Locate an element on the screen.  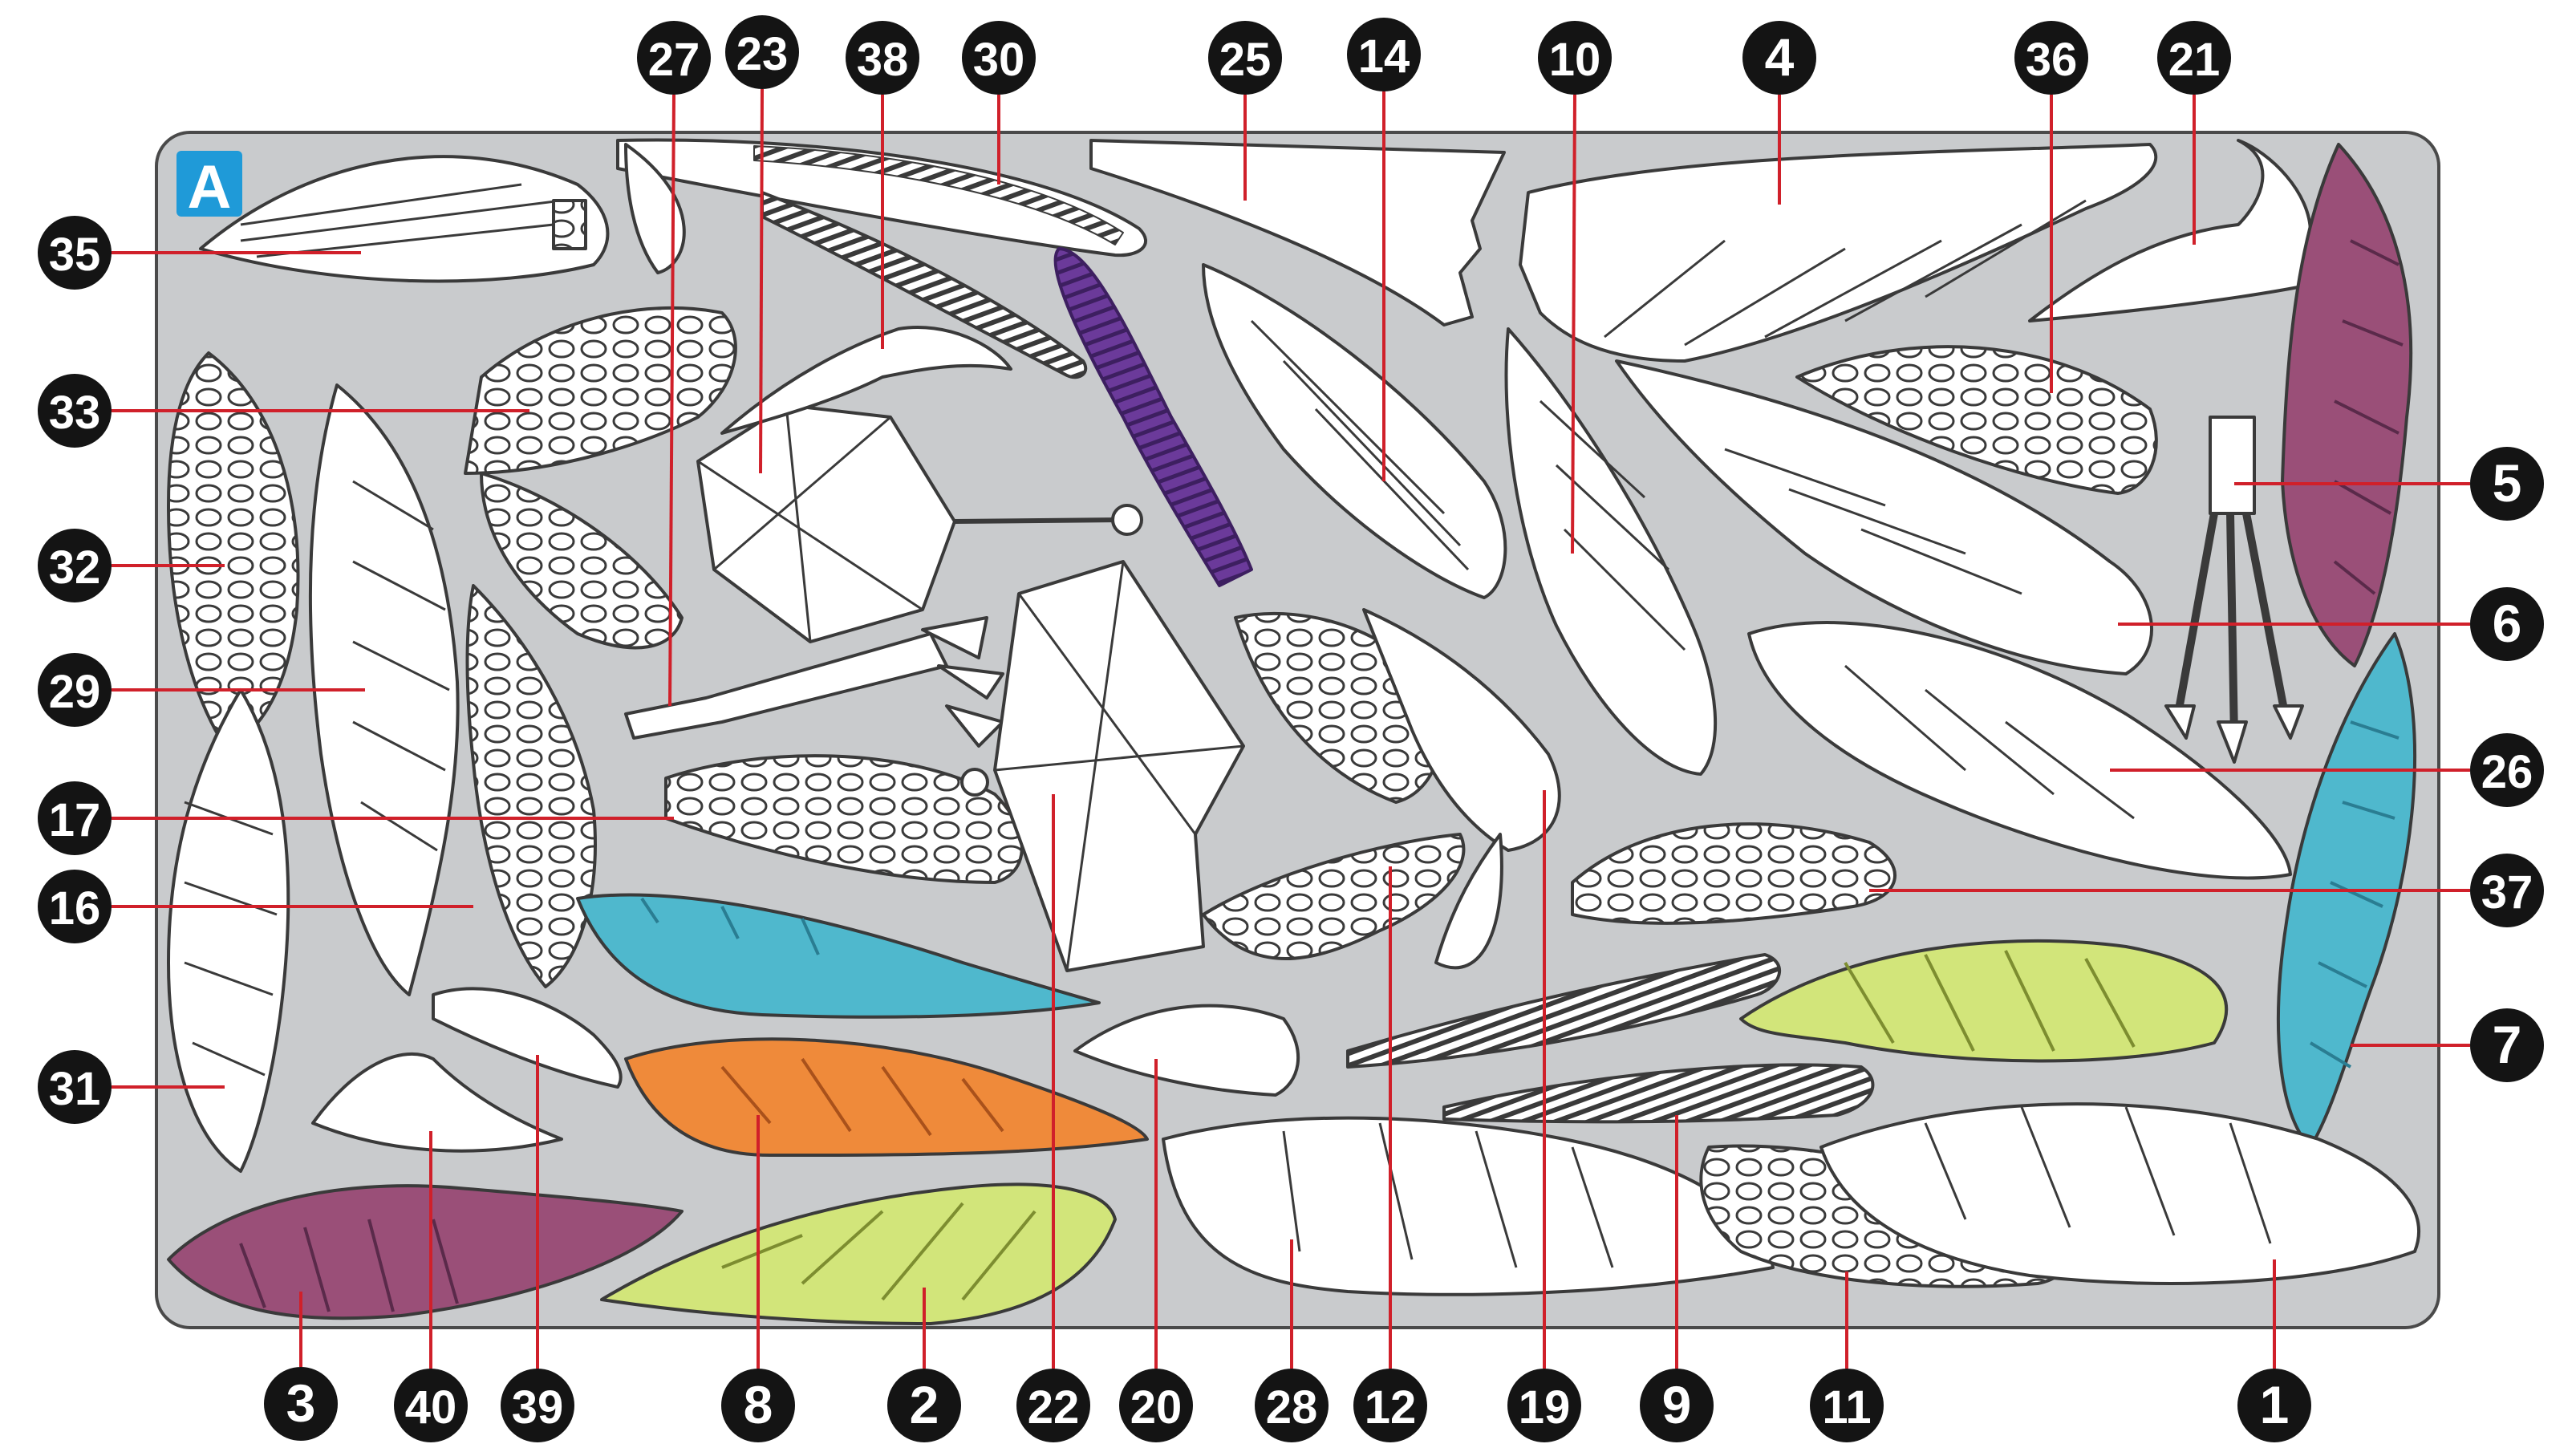
callout-number: 38 is located at coordinates (883, 60).